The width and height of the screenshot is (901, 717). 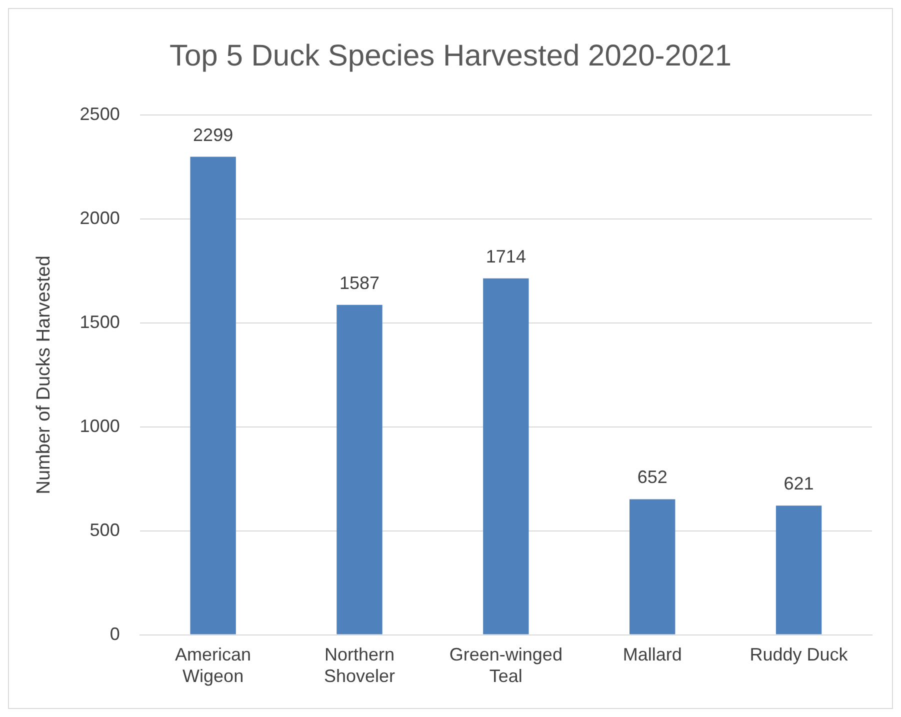 I want to click on x-tick-label: Mallard, so click(x=652, y=654).